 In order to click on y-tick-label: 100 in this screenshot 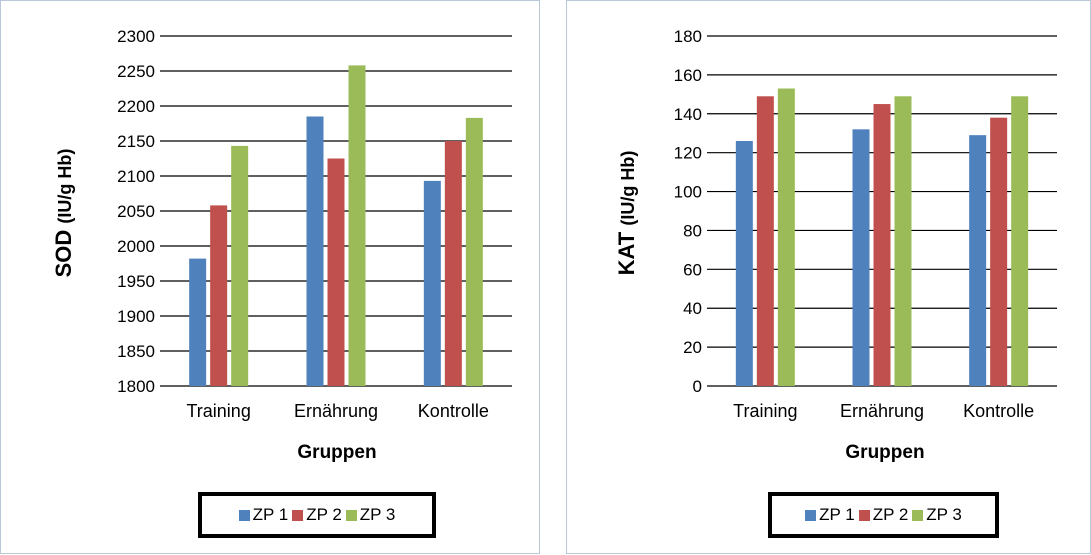, I will do `click(688, 192)`.